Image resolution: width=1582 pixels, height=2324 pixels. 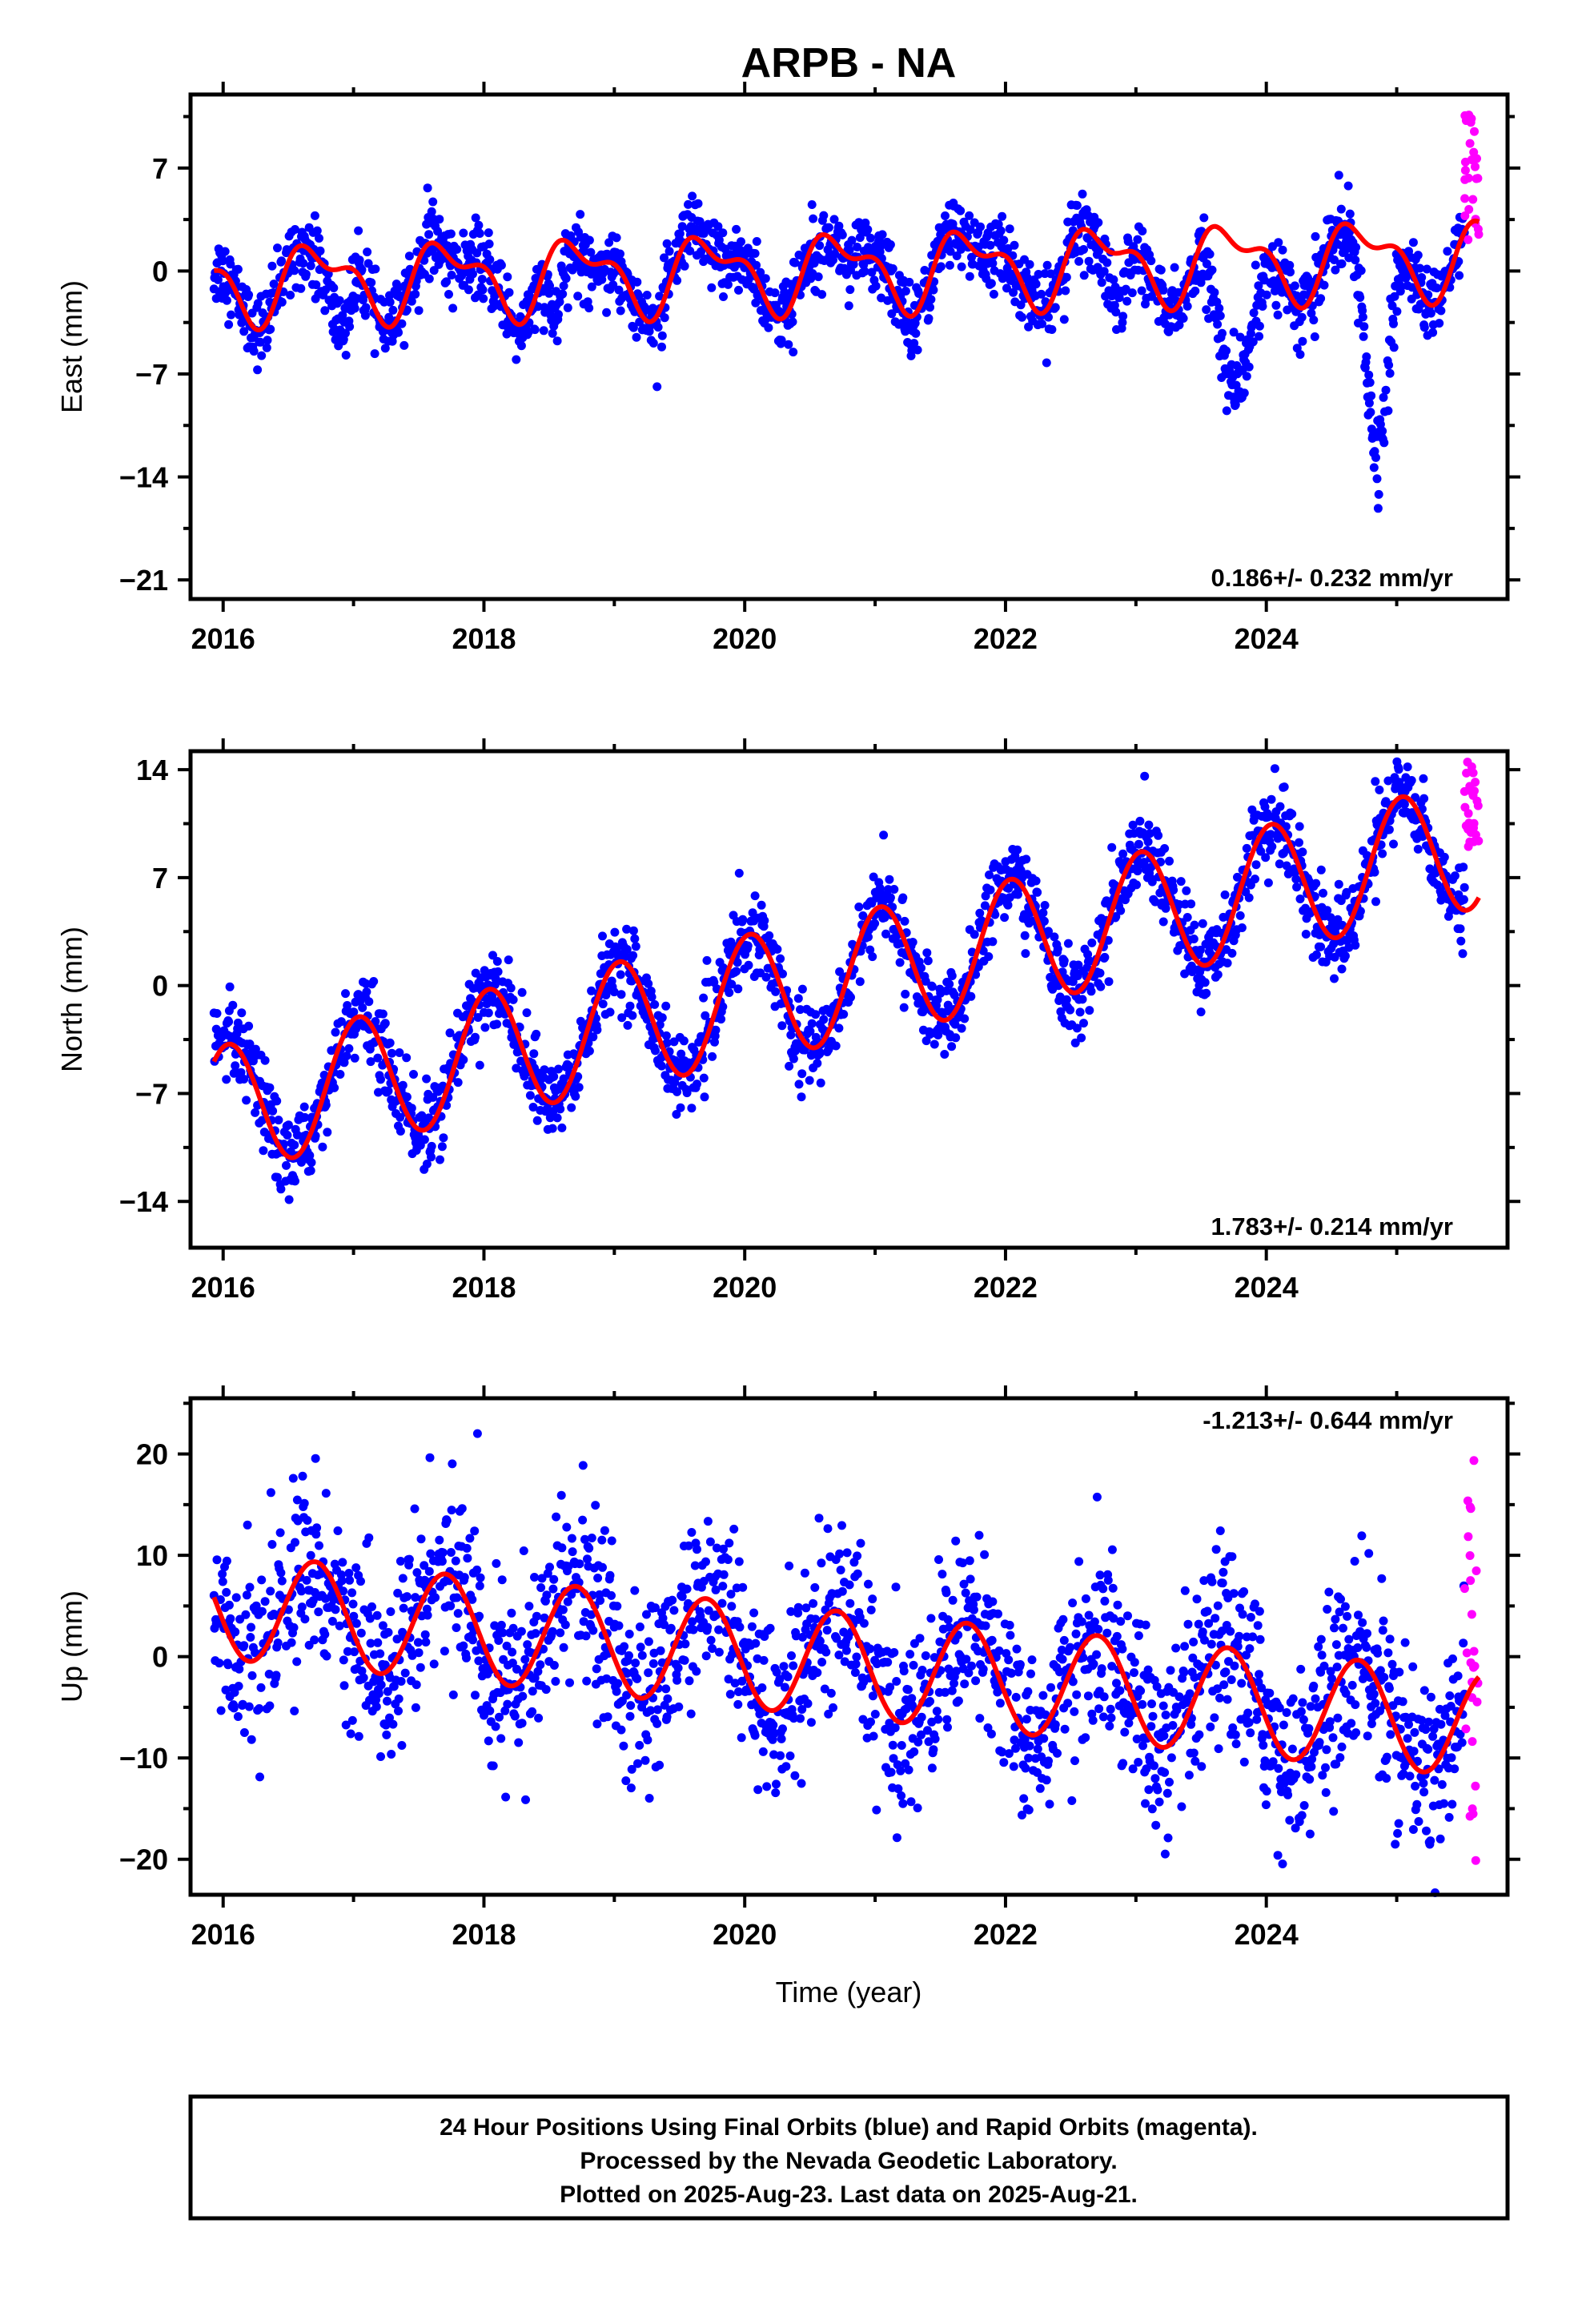 I want to click on north-y-tick-label: −14, so click(x=144, y=1201).